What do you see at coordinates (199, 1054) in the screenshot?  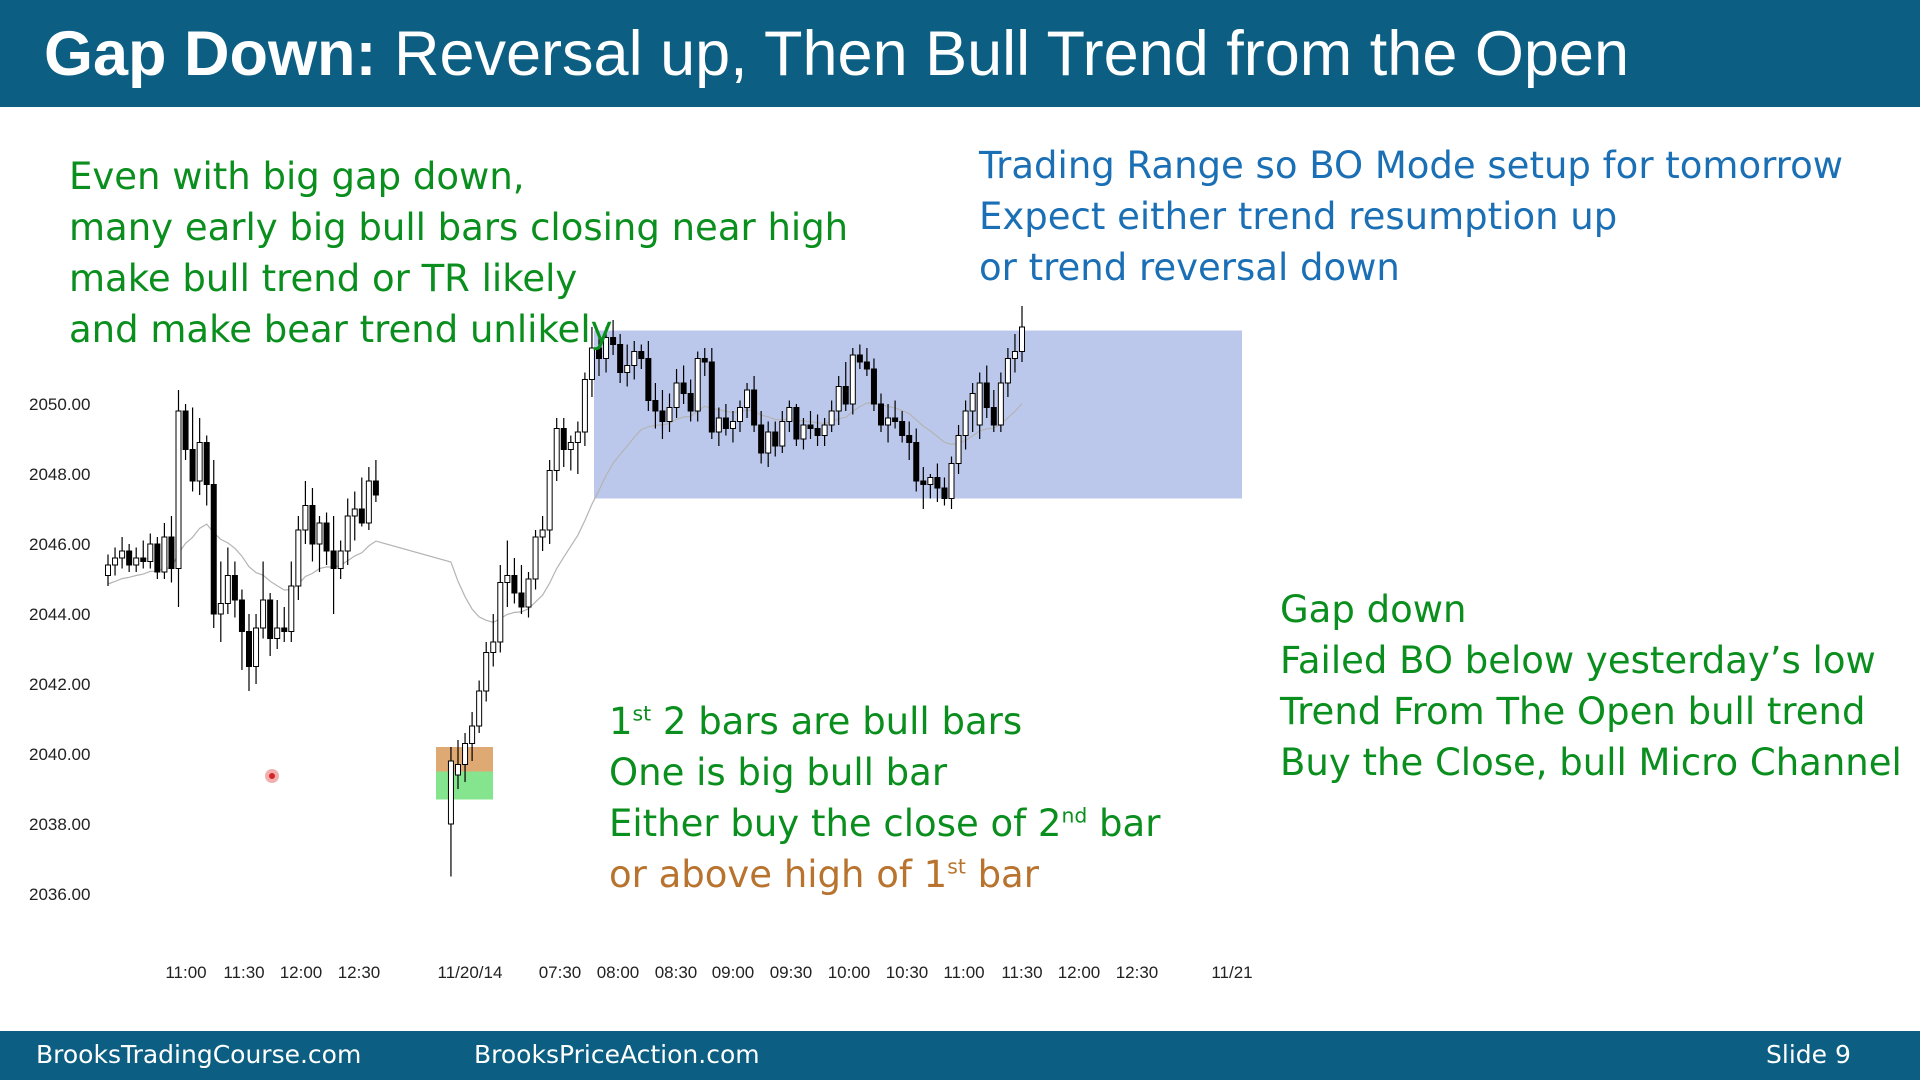 I see `footer-left-link: BrooksTradingCourse.com` at bounding box center [199, 1054].